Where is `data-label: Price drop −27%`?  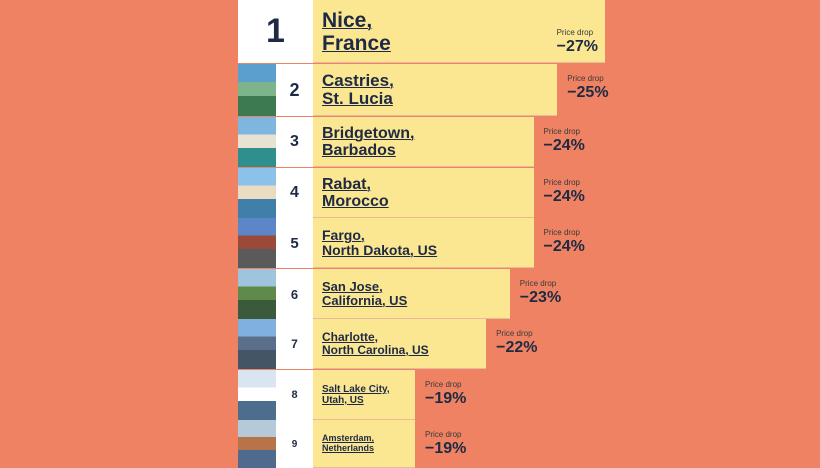
data-label: Price drop −27% is located at coordinates (577, 42).